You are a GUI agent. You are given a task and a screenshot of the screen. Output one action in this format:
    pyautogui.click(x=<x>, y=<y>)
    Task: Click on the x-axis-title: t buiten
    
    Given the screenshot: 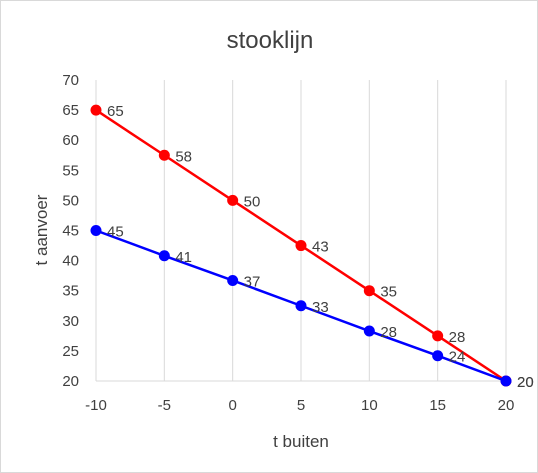 What is the action you would take?
    pyautogui.click(x=301, y=441)
    